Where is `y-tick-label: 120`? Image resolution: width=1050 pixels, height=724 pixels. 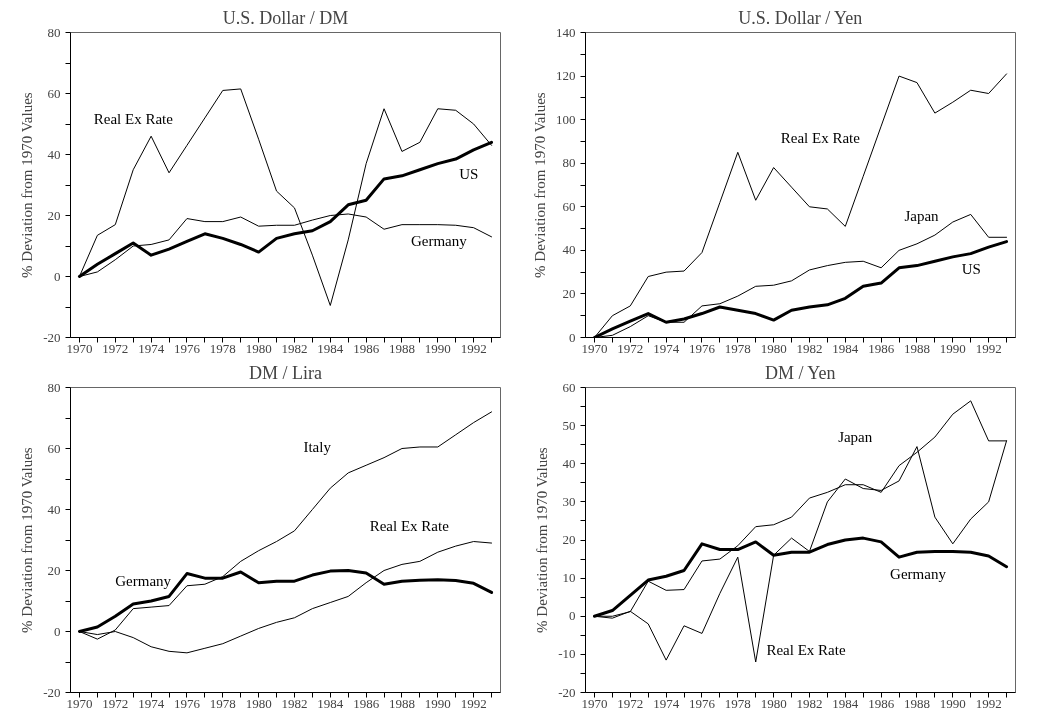 y-tick-label: 120 is located at coordinates (566, 76).